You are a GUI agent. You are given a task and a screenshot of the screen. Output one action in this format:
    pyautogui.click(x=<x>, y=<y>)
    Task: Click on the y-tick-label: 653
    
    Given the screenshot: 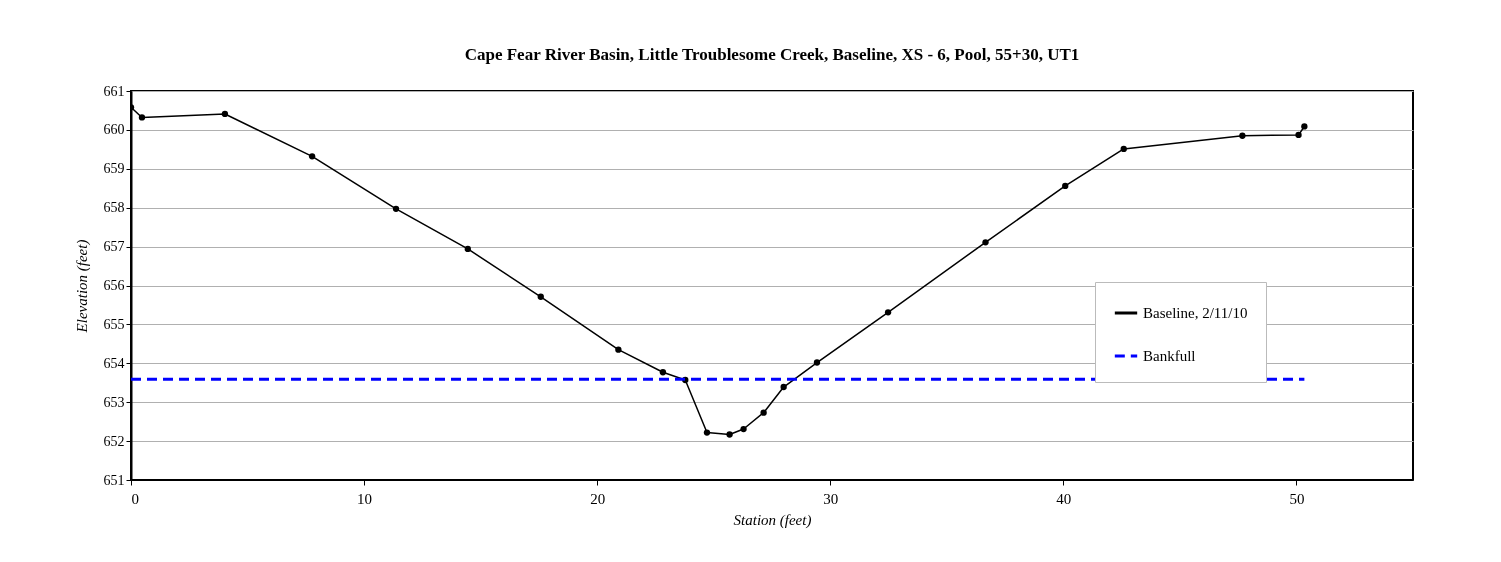 What is the action you would take?
    pyautogui.click(x=114, y=402)
    